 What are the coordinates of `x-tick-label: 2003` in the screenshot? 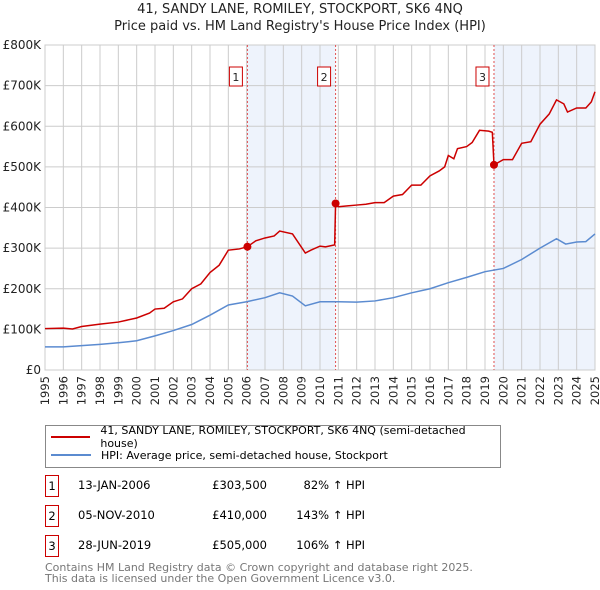 It's located at (192, 390).